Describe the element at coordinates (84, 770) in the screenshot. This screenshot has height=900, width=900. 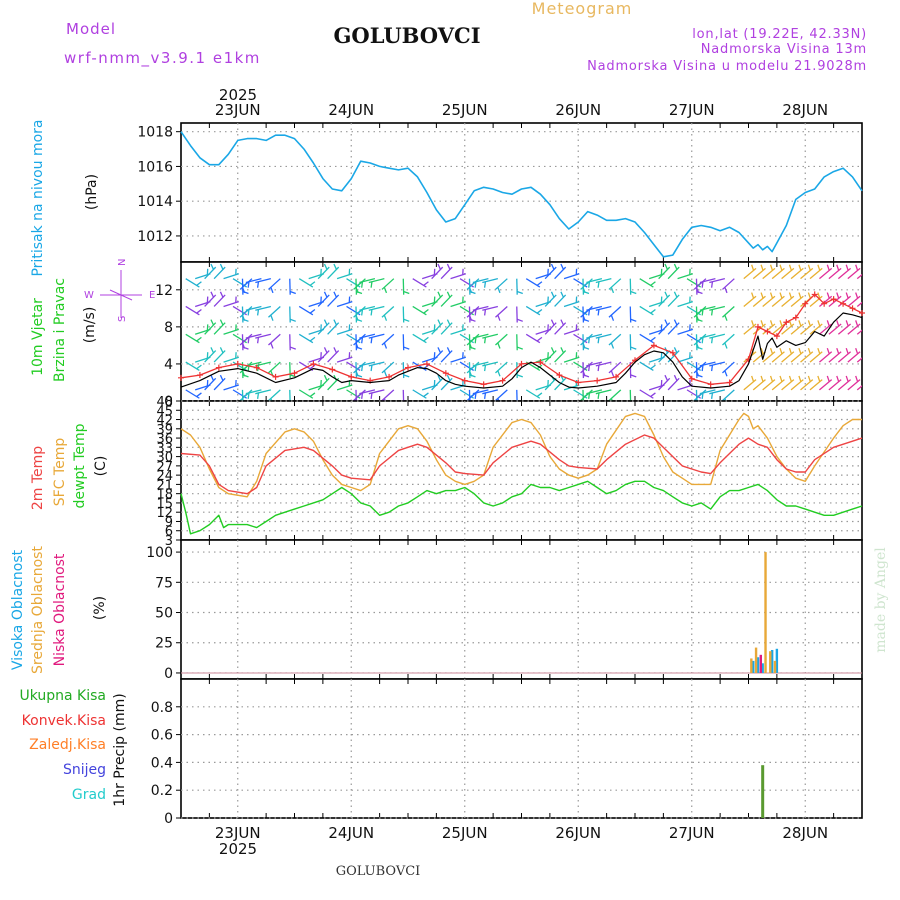
I see `legend-snow: Snijeg` at that location.